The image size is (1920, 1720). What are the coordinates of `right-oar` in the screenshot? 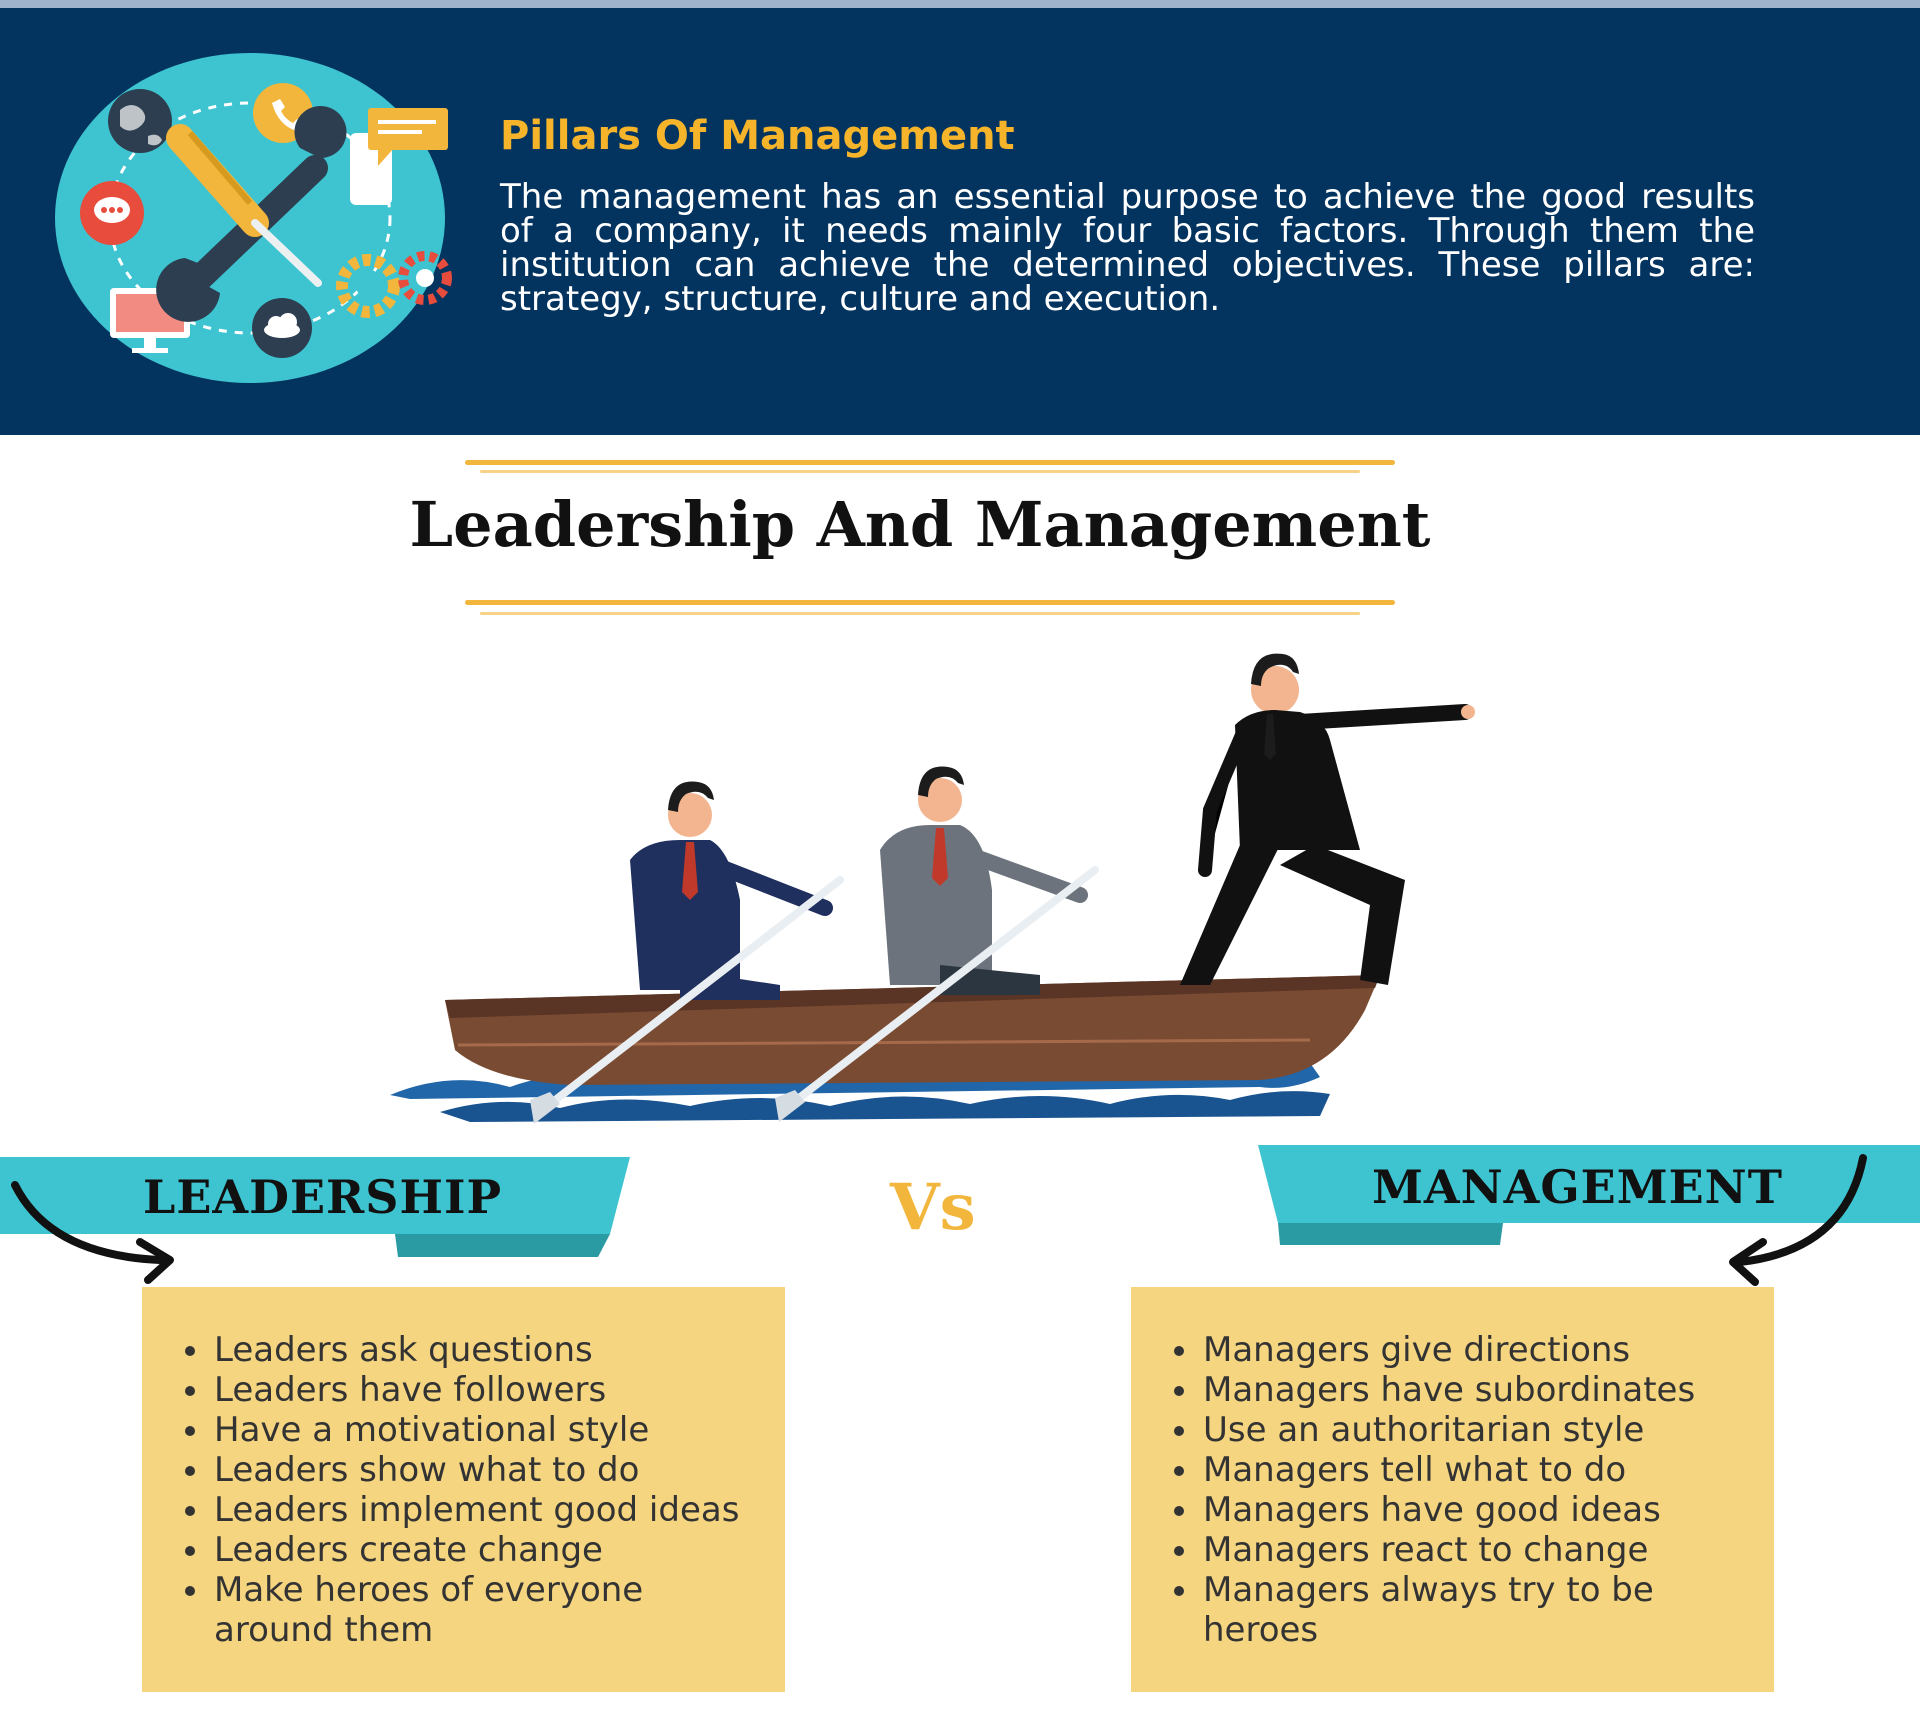 It's located at (937, 994).